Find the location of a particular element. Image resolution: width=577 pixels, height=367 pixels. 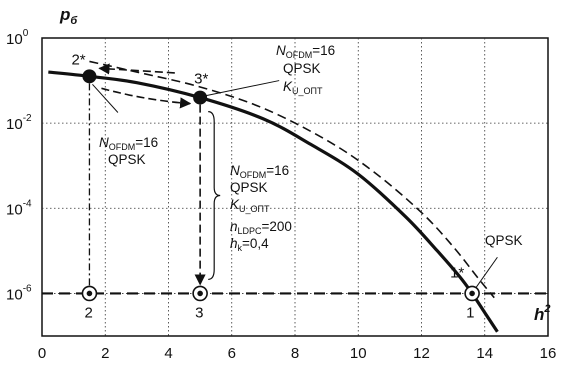

point-label: 3* is located at coordinates (201, 79).